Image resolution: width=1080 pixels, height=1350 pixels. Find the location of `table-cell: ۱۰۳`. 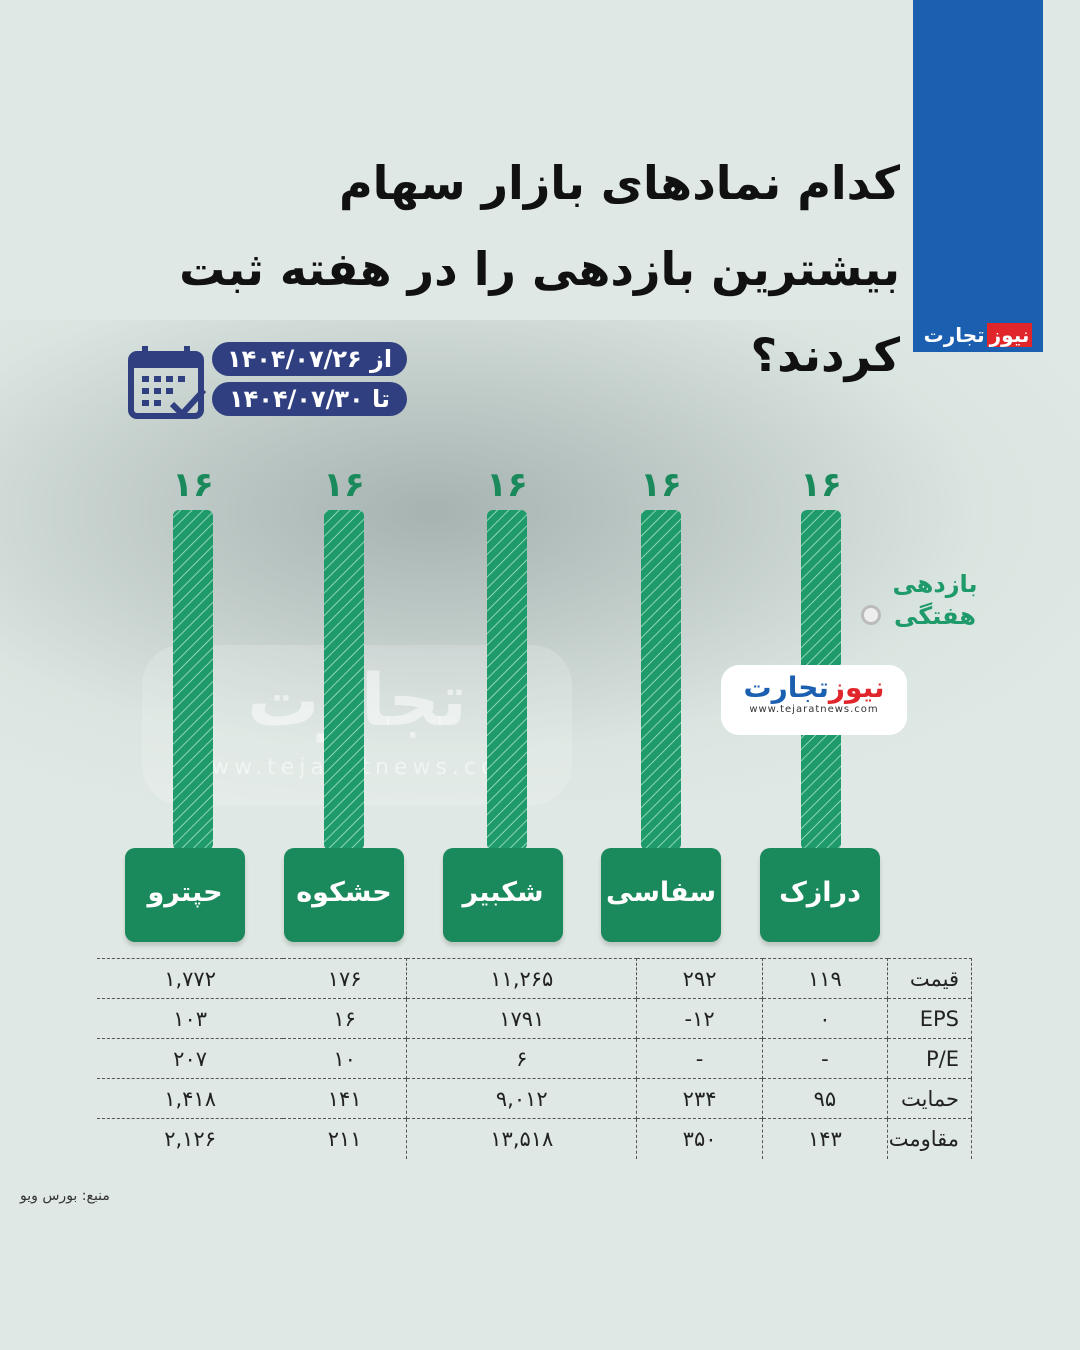

table-cell: ۱۰۳ is located at coordinates (190, 1018).